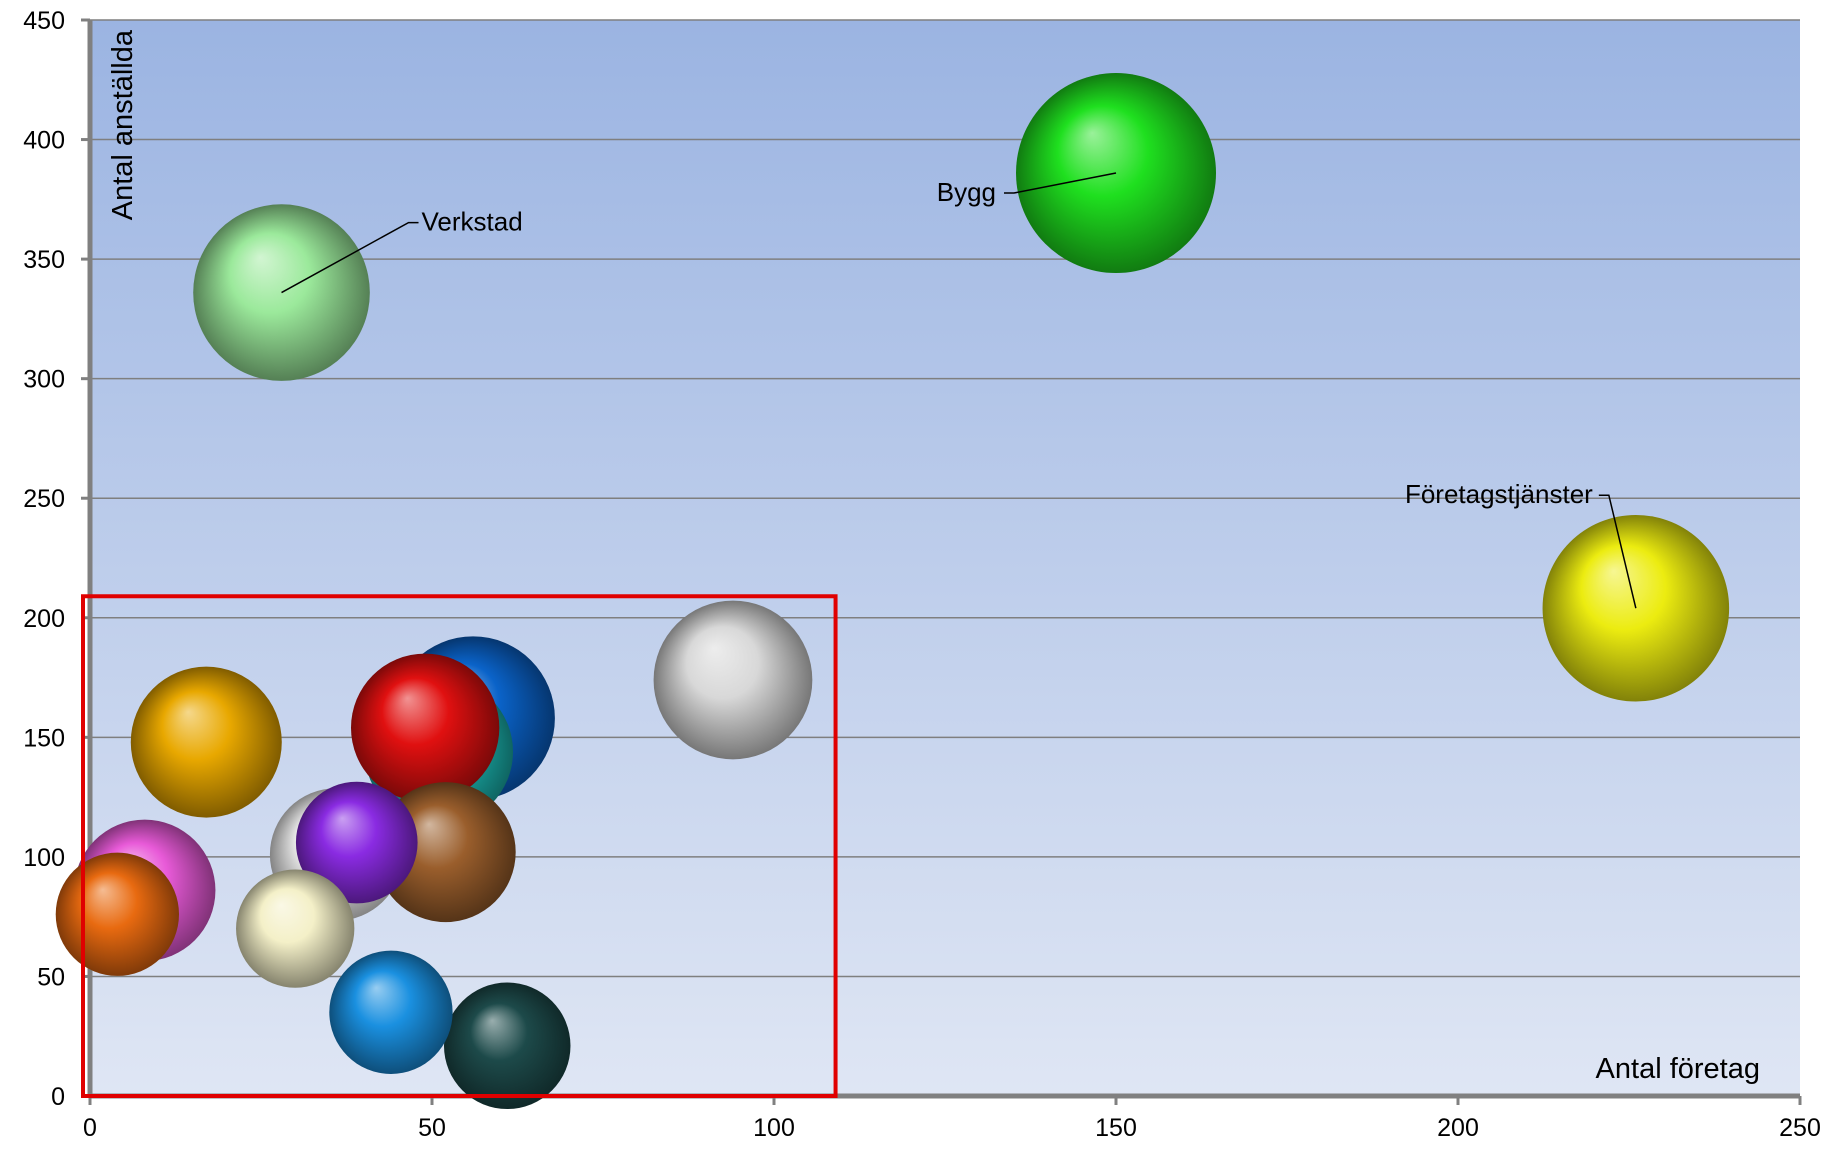  What do you see at coordinates (51, 977) in the screenshot?
I see `y-tick-label: 50` at bounding box center [51, 977].